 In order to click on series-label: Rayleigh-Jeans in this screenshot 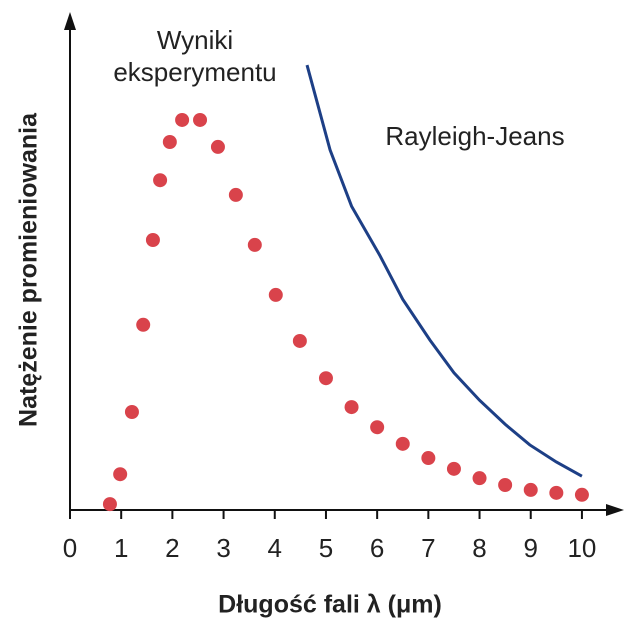, I will do `click(475, 136)`.